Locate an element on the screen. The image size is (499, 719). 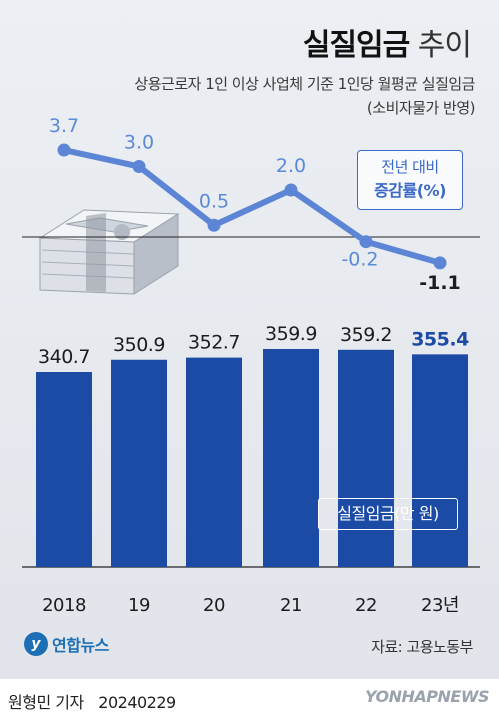
x-tick-label-5: 23년 is located at coordinates (440, 605).